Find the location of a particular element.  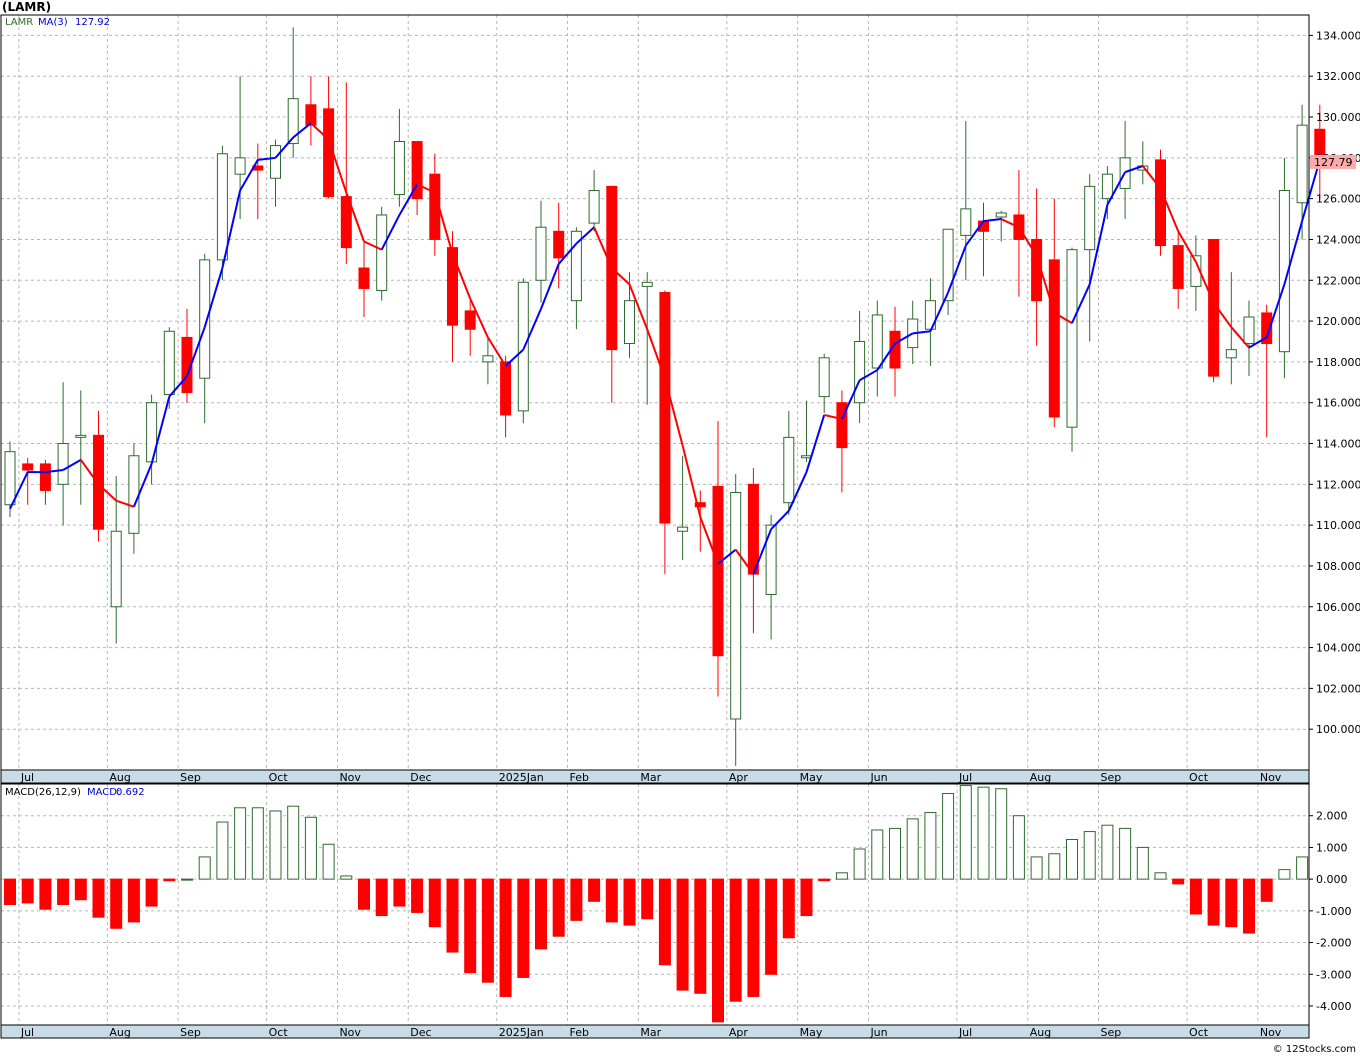

month-label: Apr is located at coordinates (739, 1032).